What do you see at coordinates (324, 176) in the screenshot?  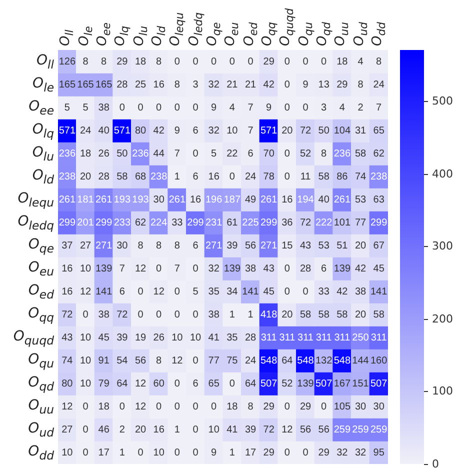 I see `data-label: 58` at bounding box center [324, 176].